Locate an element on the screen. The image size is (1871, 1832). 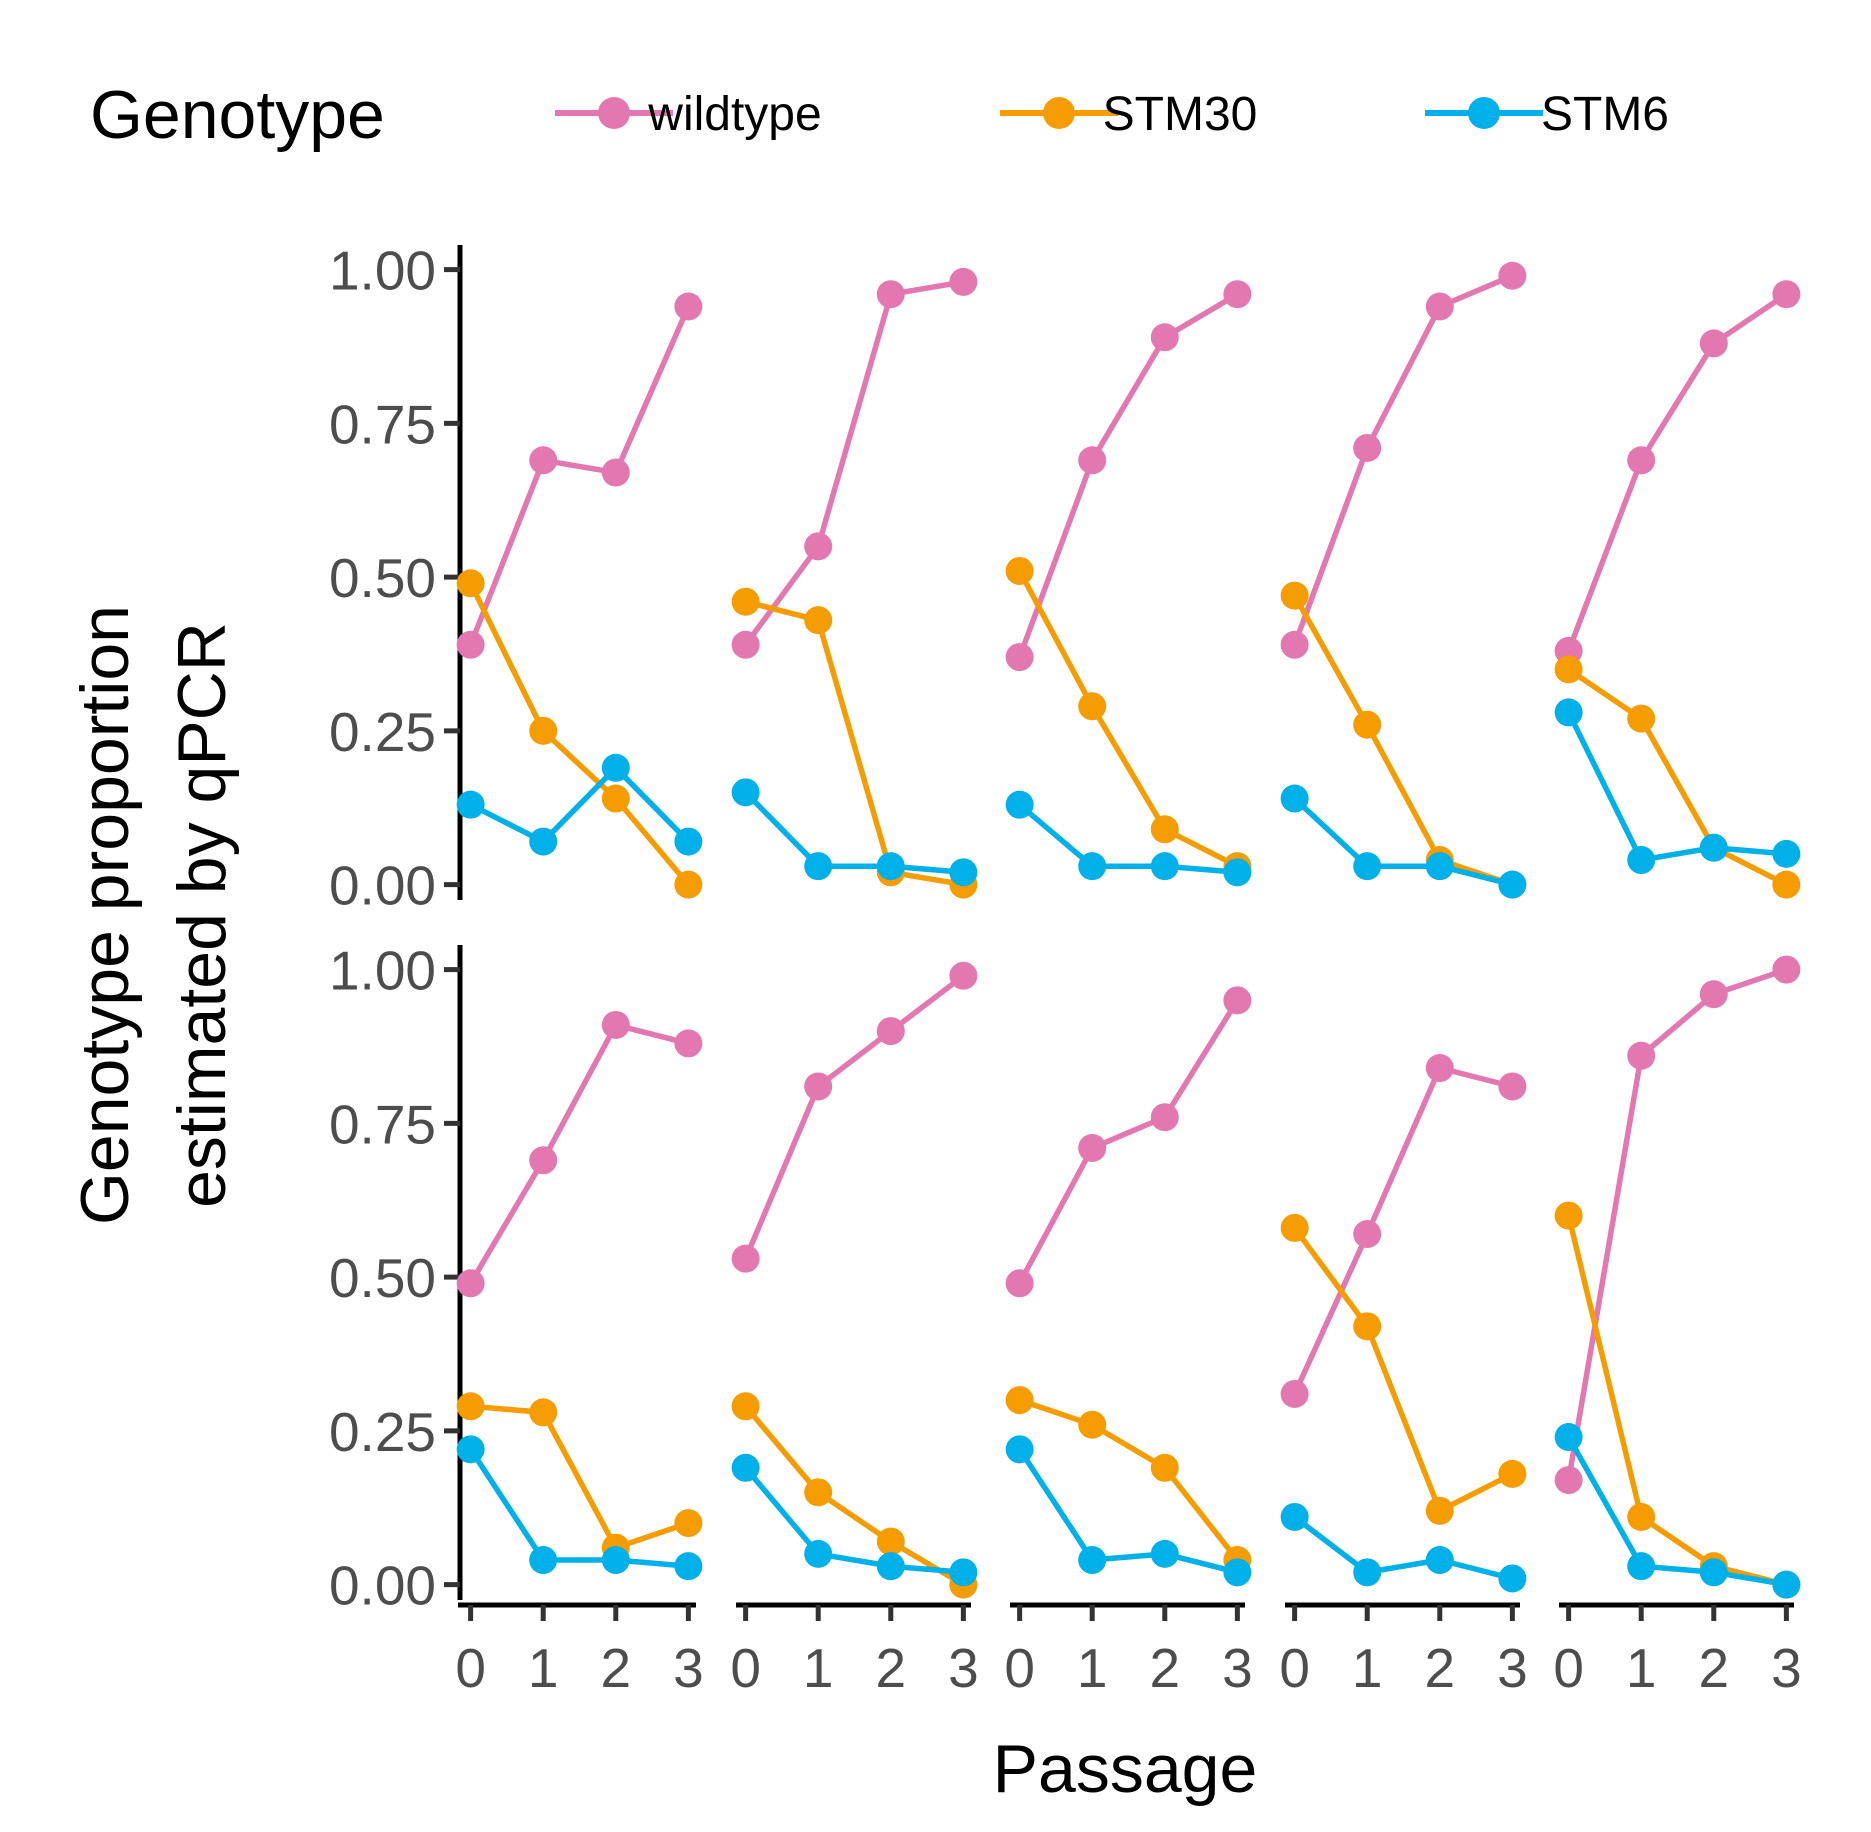
y-tick-label: 0.50 is located at coordinates (382, 1278).